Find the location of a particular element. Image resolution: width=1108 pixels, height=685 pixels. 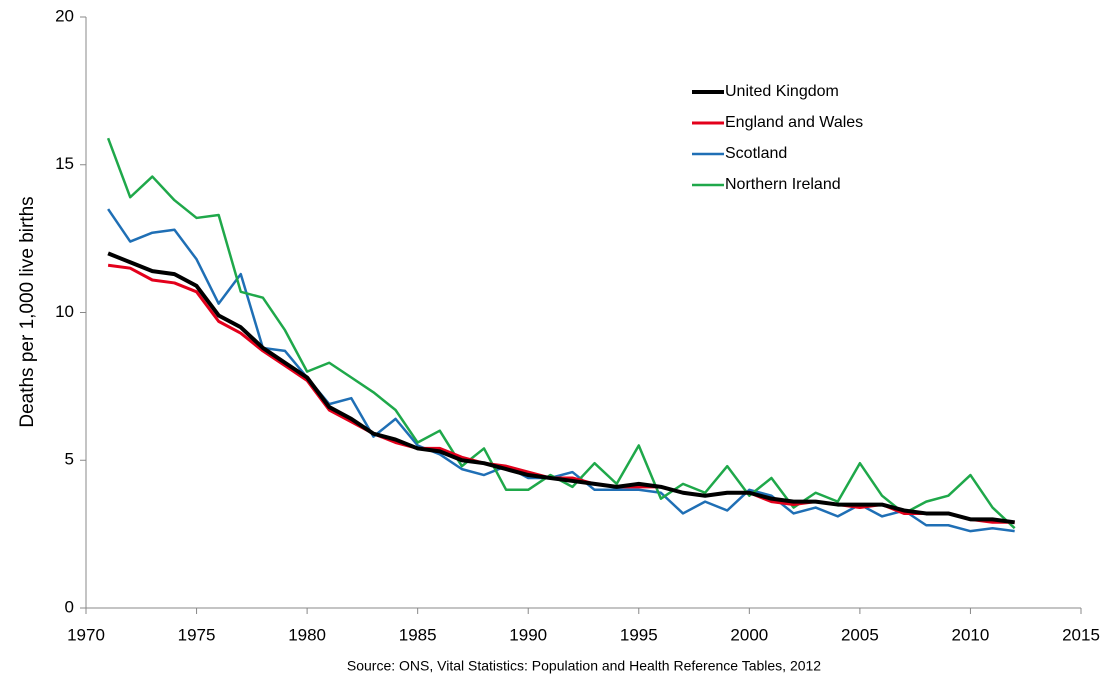

x-tick-label: 1975 is located at coordinates (197, 634).